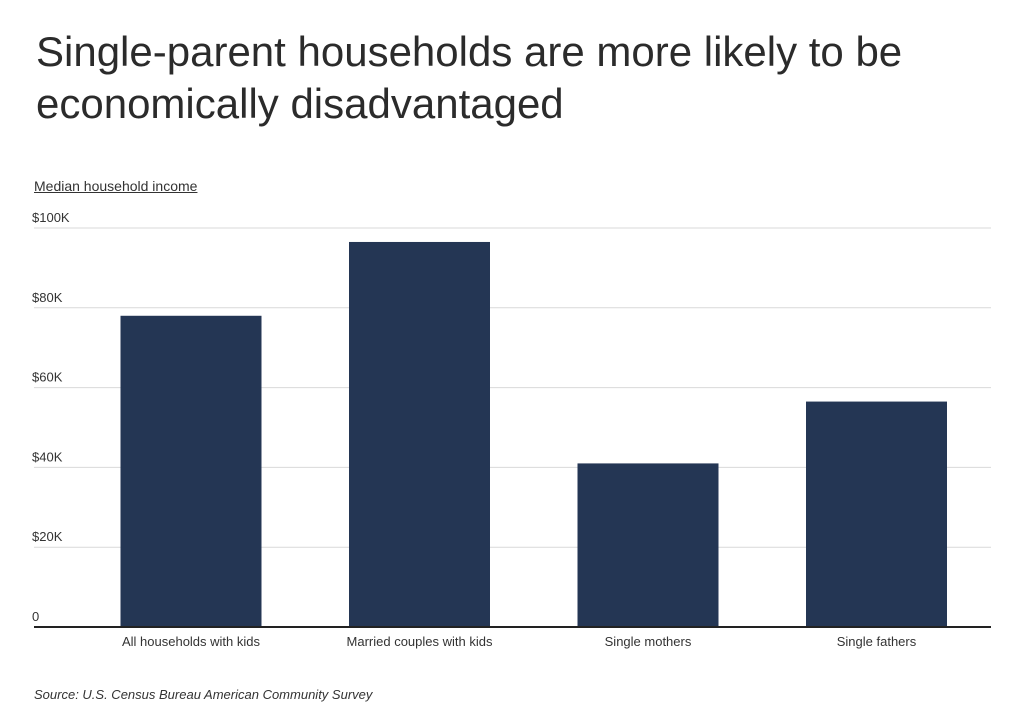  I want to click on x-tick-label: All households with kids, so click(191, 641).